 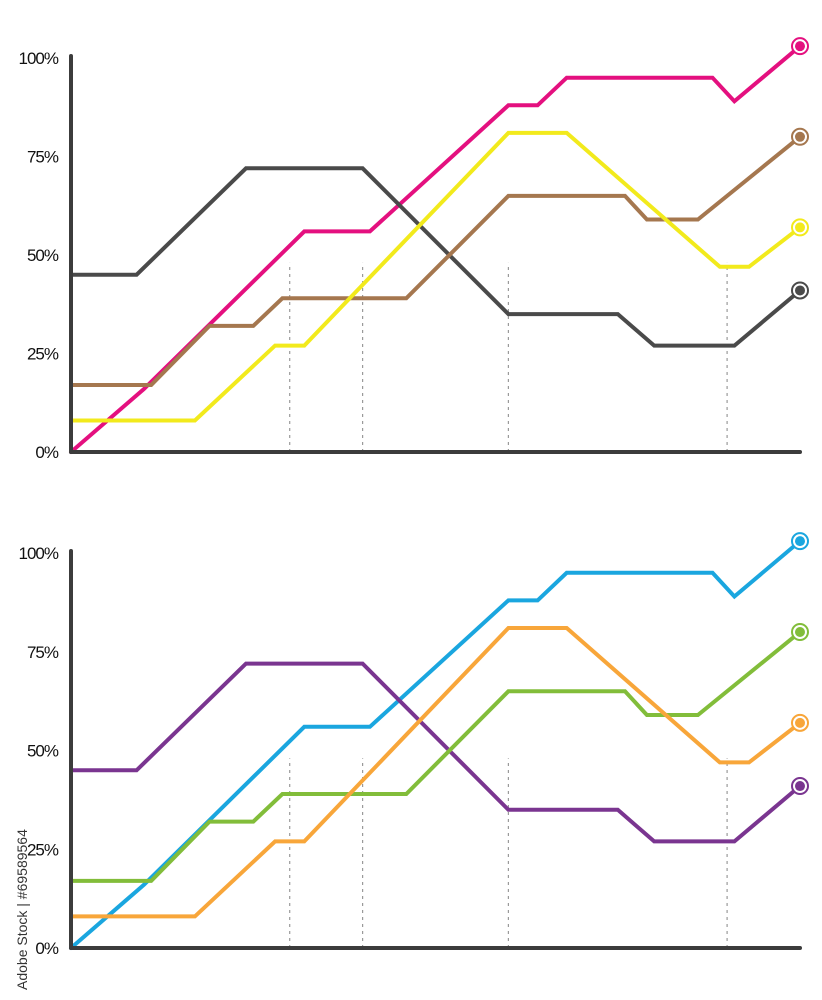 I want to click on end-marker-dot-yellow, so click(x=800, y=227).